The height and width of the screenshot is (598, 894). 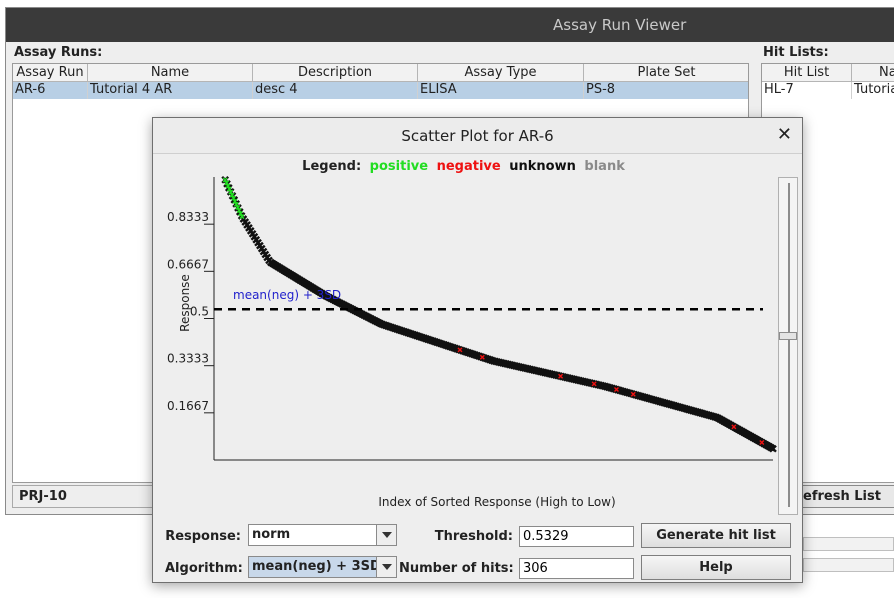 I want to click on cell-assay-run: AR-6, so click(x=50, y=90).